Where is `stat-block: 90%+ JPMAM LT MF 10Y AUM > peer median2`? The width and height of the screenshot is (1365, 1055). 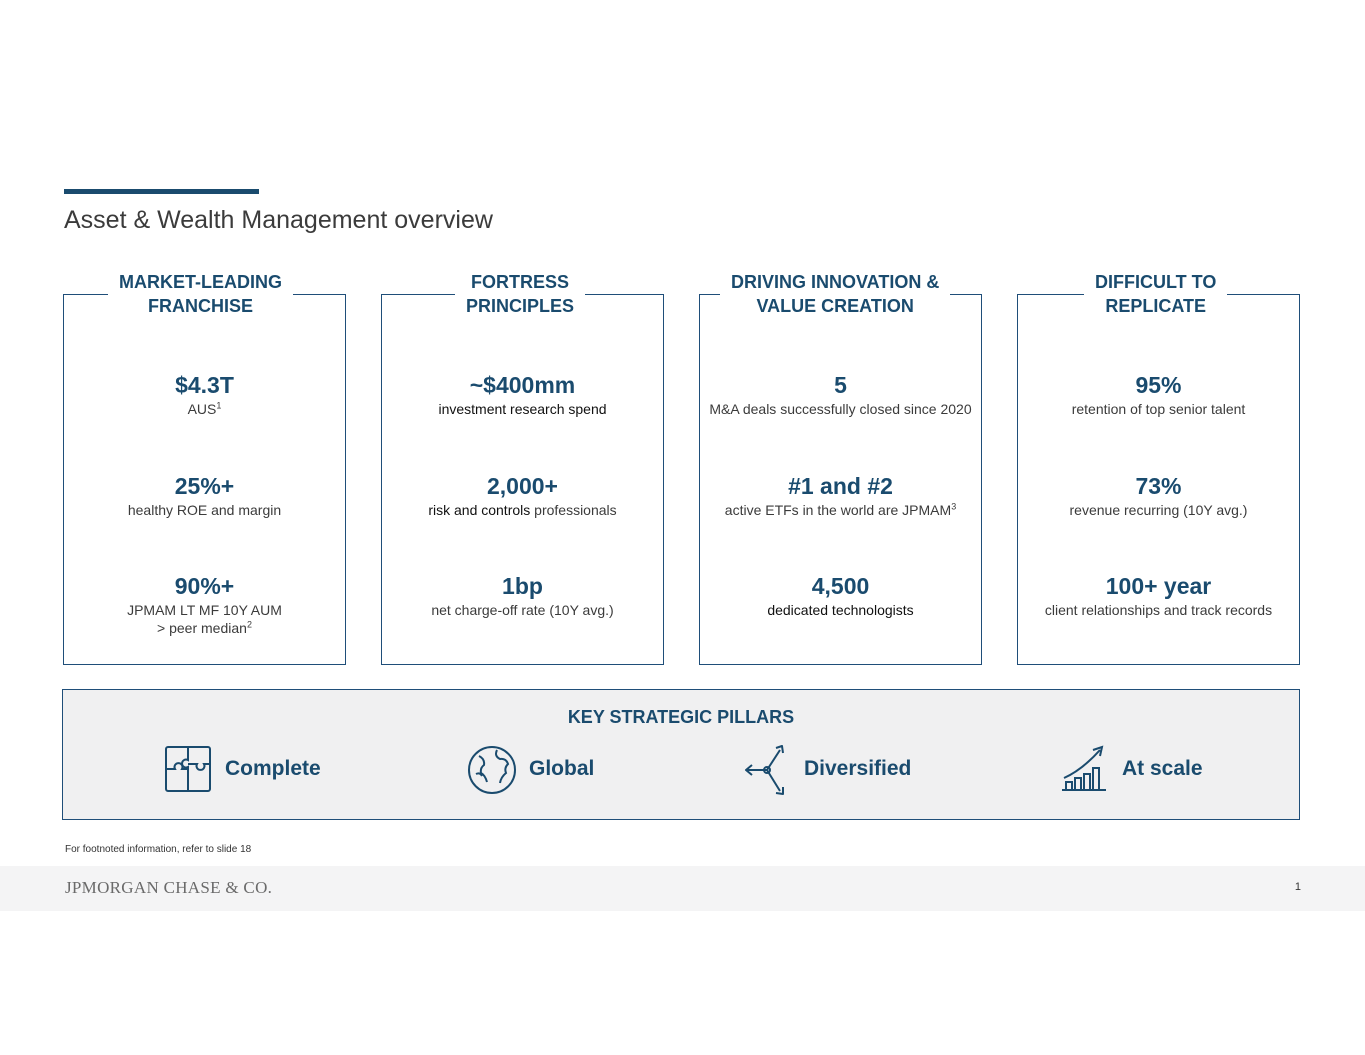
stat-block: 90%+ JPMAM LT MF 10Y AUM > peer median2 is located at coordinates (204, 604).